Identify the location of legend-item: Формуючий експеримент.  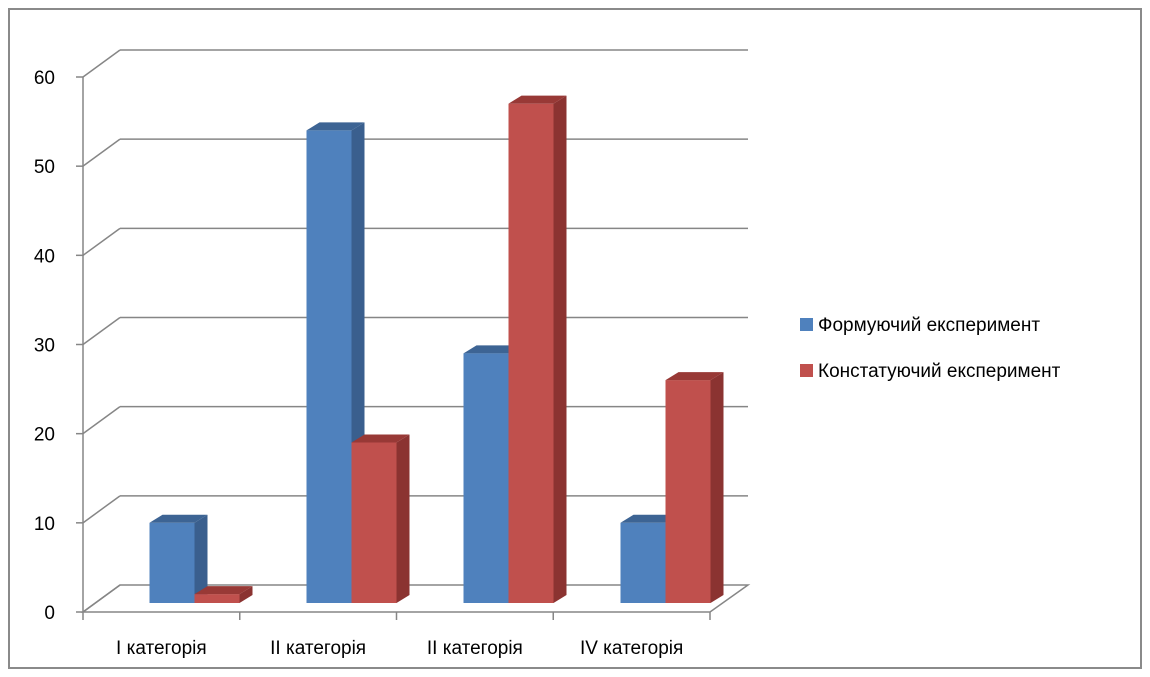
(920, 325).